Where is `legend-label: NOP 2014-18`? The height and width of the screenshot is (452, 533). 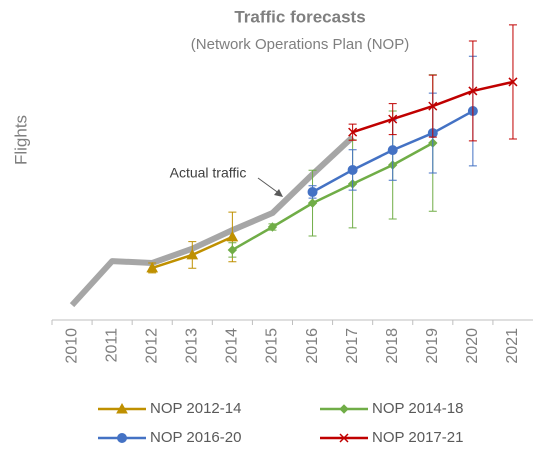 legend-label: NOP 2014-18 is located at coordinates (417, 408).